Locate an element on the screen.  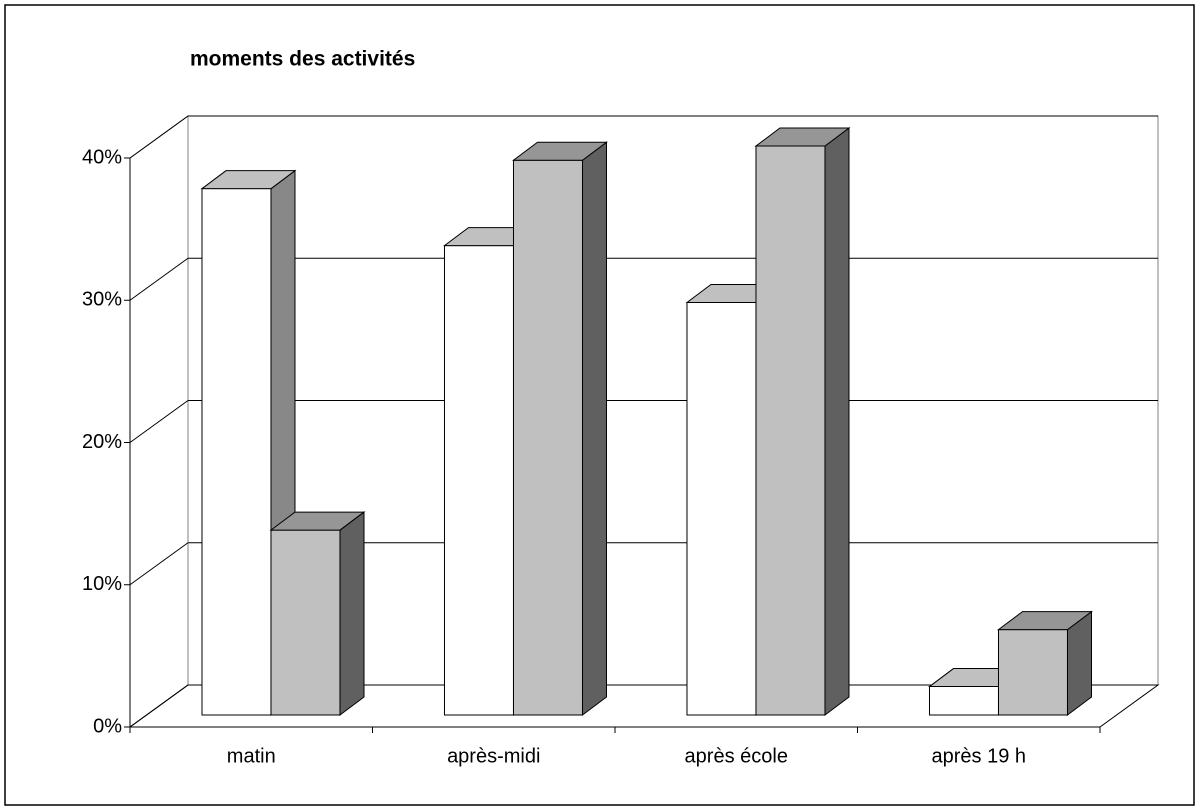
y-tick-label: 20% is located at coordinates (102, 442).